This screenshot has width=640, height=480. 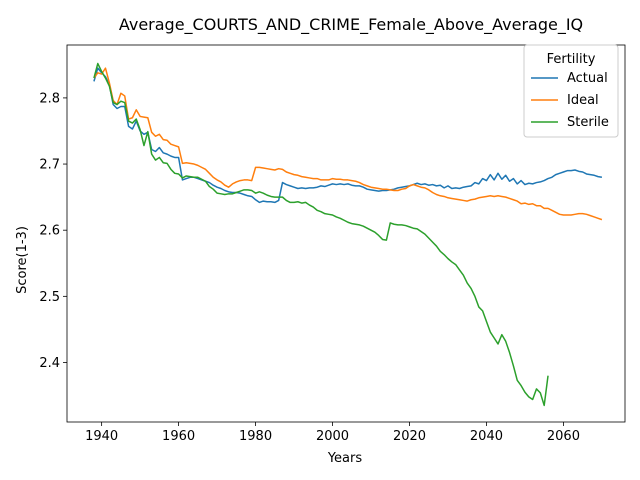 I want to click on y-tick-label: 2.4, so click(x=49, y=363).